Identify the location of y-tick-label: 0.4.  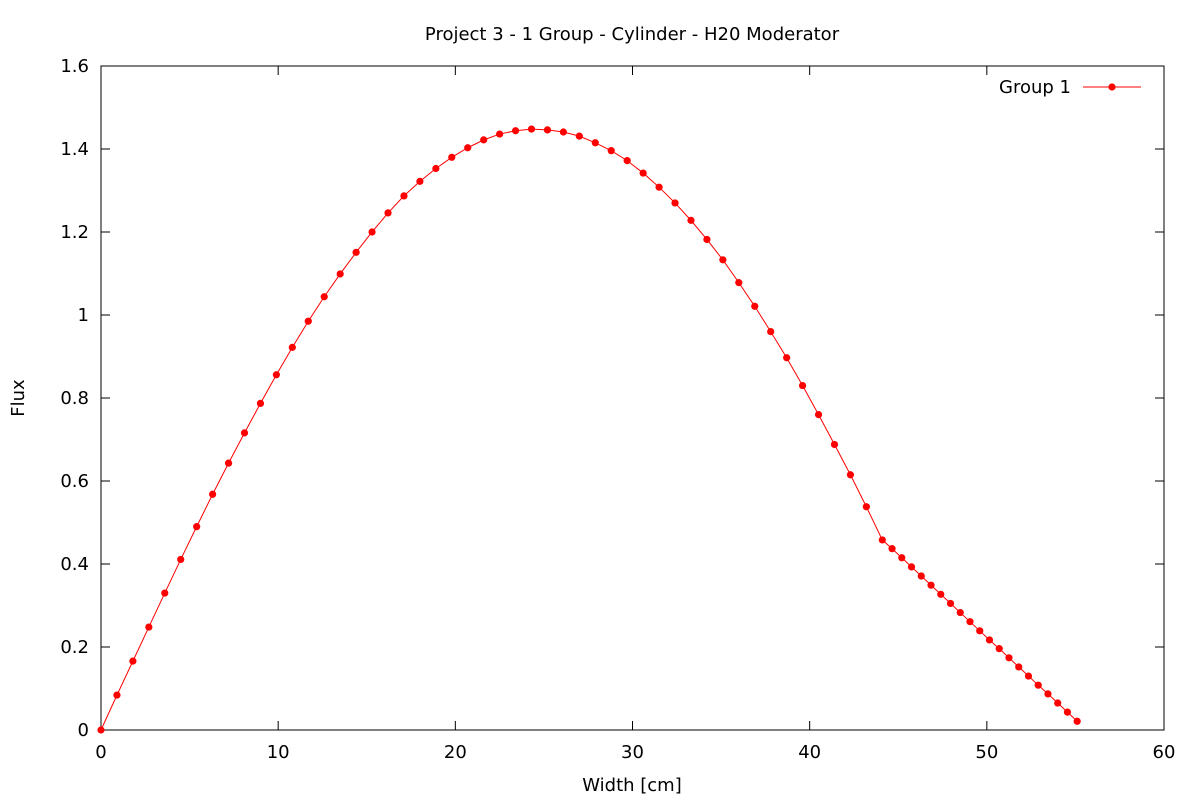
(74, 564).